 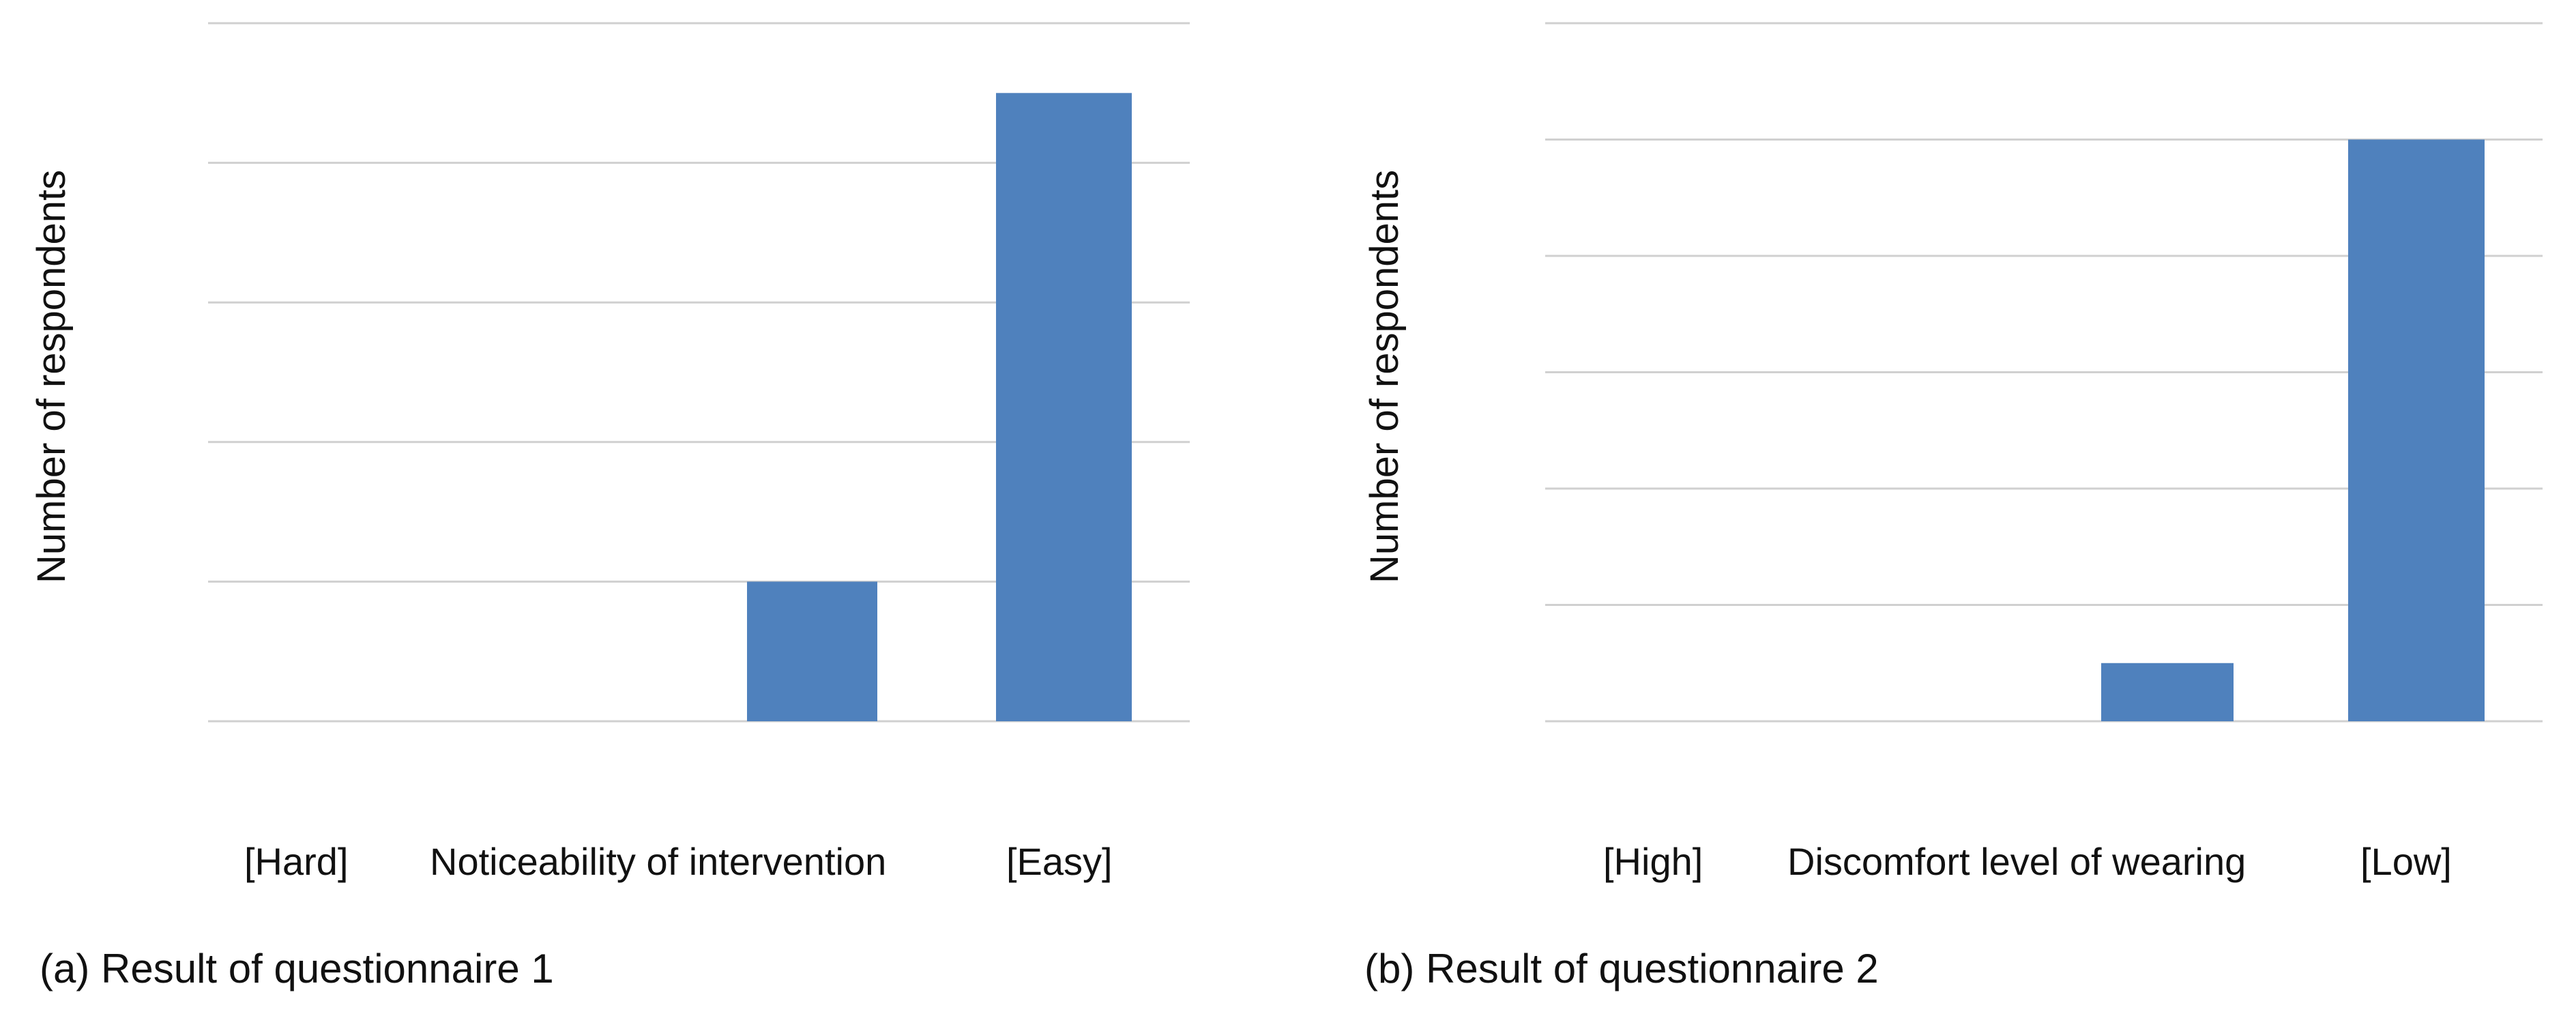 What do you see at coordinates (297, 969) in the screenshot?
I see `chart-caption: (a) Result of questionnaire 1` at bounding box center [297, 969].